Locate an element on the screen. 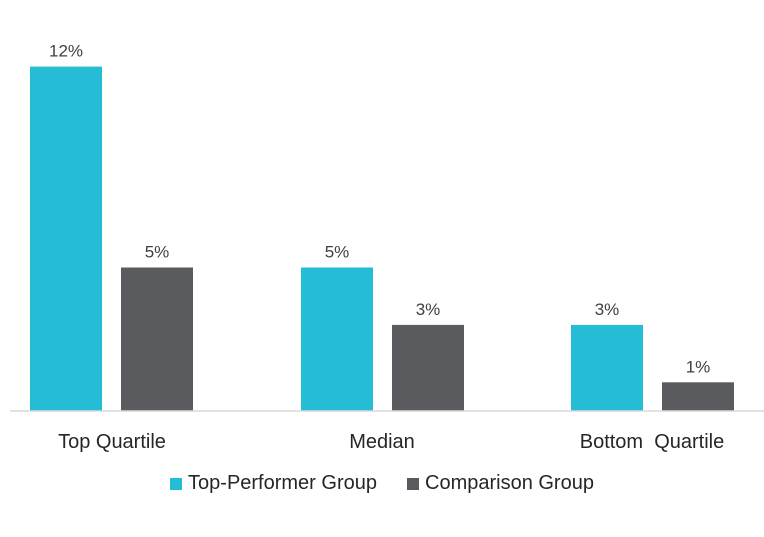 Image resolution: width=764 pixels, height=537 pixels. category-labels-layer: Top Quartile Median Bottom Quartile is located at coordinates (391, 442).